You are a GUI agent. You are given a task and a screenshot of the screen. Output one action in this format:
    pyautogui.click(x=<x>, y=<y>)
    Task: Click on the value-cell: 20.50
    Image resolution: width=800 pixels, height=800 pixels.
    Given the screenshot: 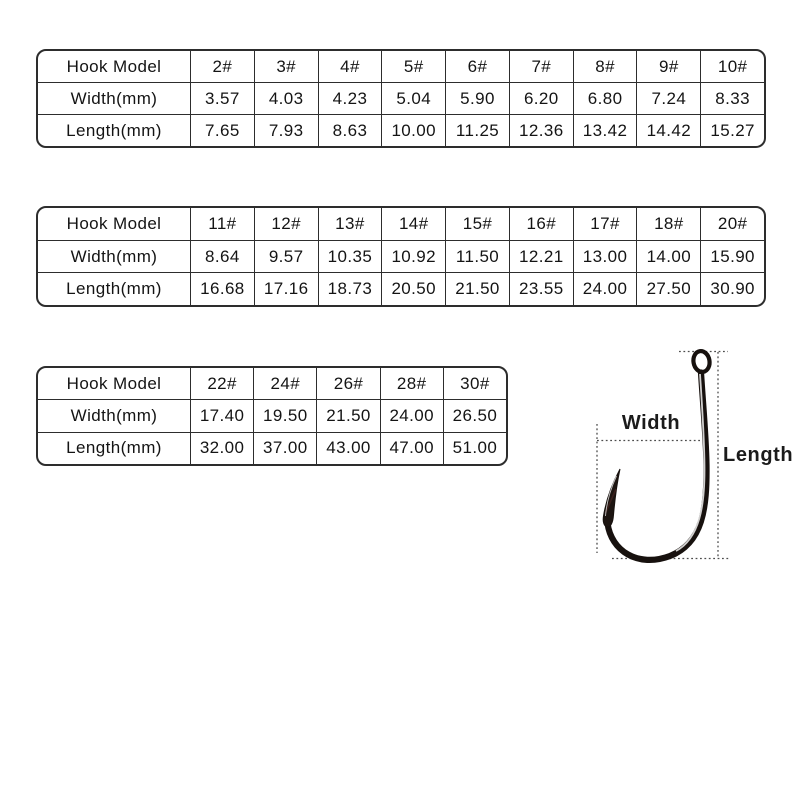 What is the action you would take?
    pyautogui.click(x=413, y=289)
    